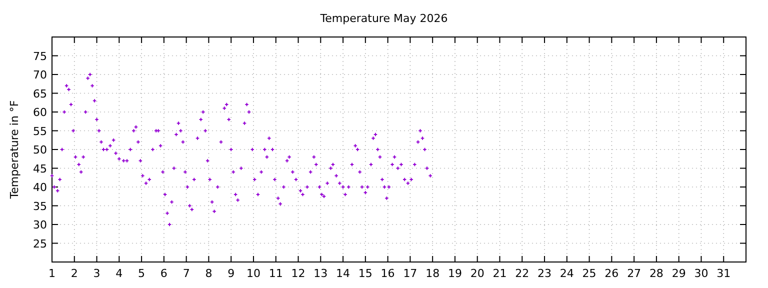 This screenshot has height=288, width=768. What do you see at coordinates (723, 273) in the screenshot?
I see `x-tick-label: 31` at bounding box center [723, 273].